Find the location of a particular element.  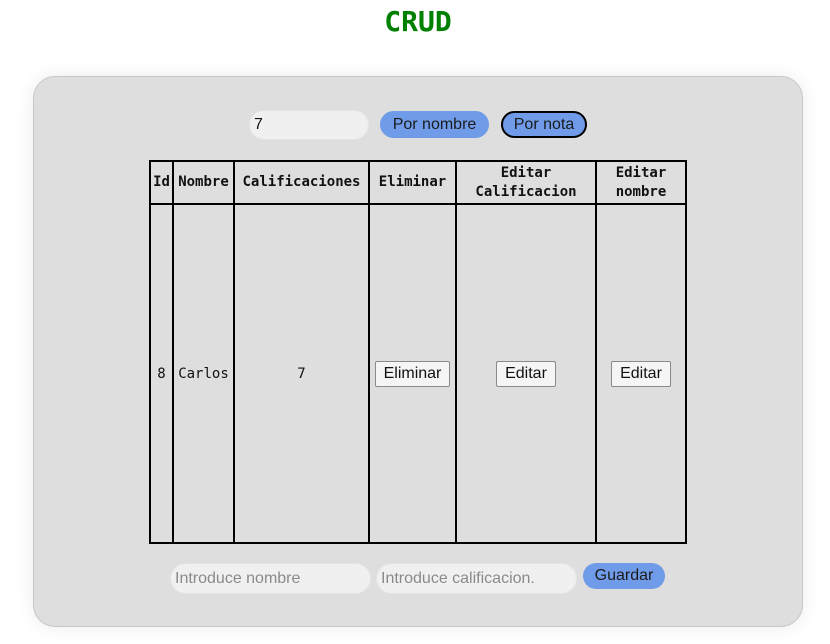

edit-name-button: Editar is located at coordinates (641, 373).